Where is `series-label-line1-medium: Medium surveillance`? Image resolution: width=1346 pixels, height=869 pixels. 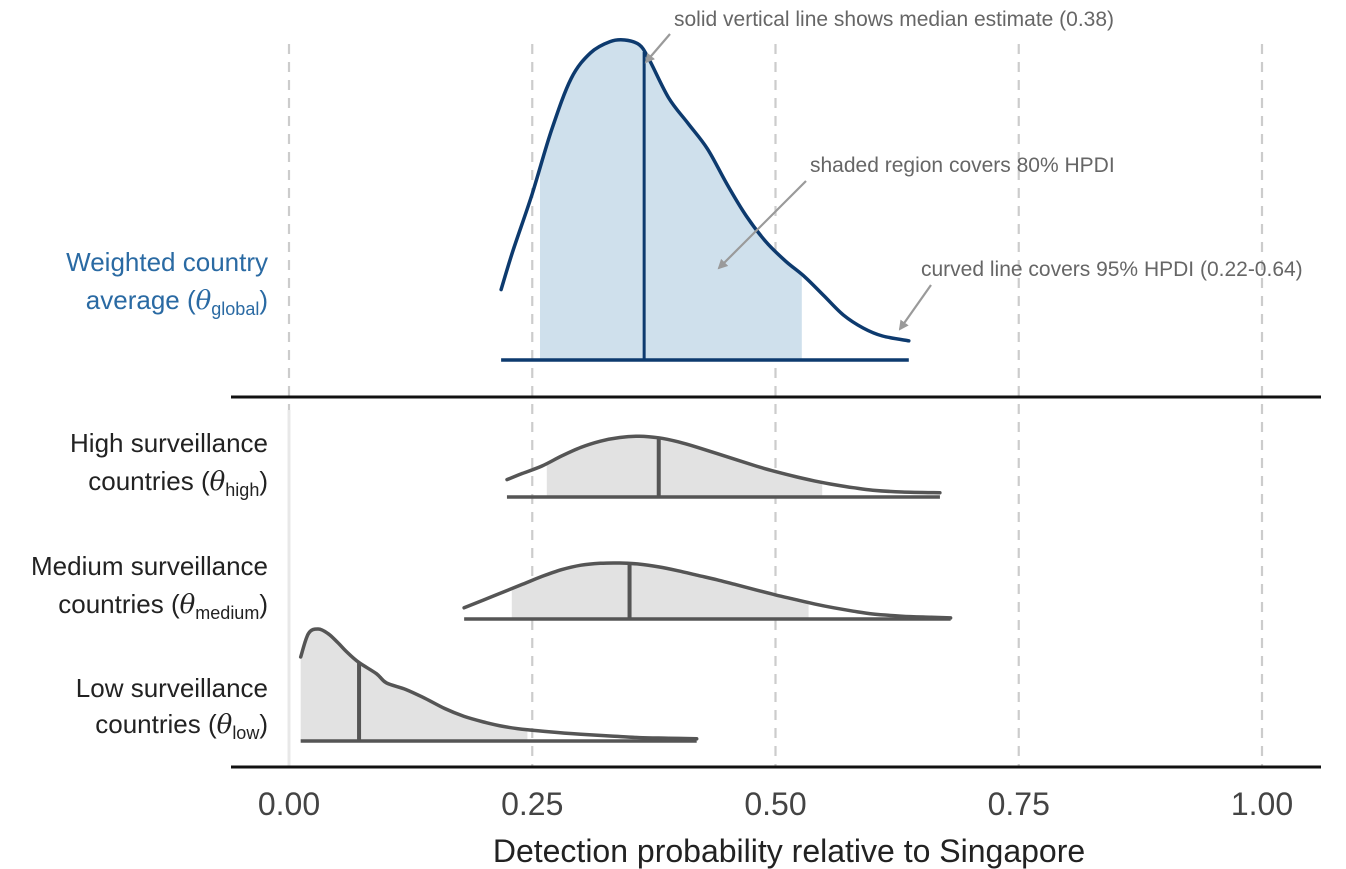
series-label-line1-medium: Medium surveillance is located at coordinates (149, 566).